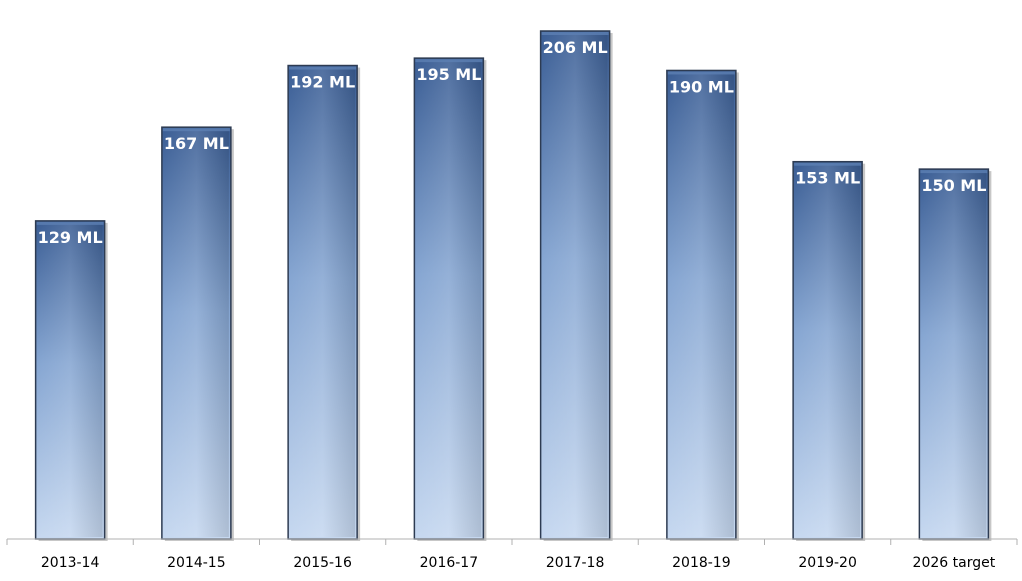 The image size is (1022, 581). What do you see at coordinates (448, 74) in the screenshot?
I see `data-label: 195 ML` at bounding box center [448, 74].